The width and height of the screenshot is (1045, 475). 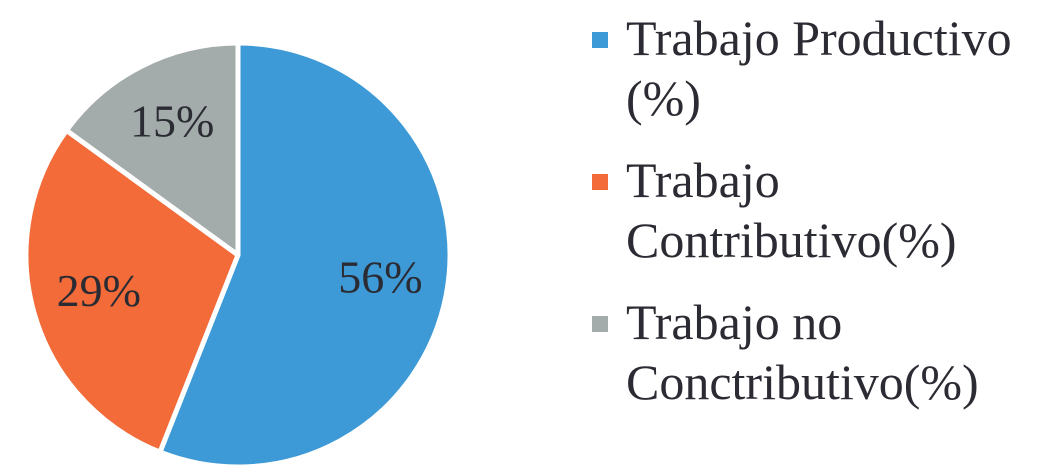 I want to click on legend-item: Trabajo Productivo (%), so click(x=812, y=68).